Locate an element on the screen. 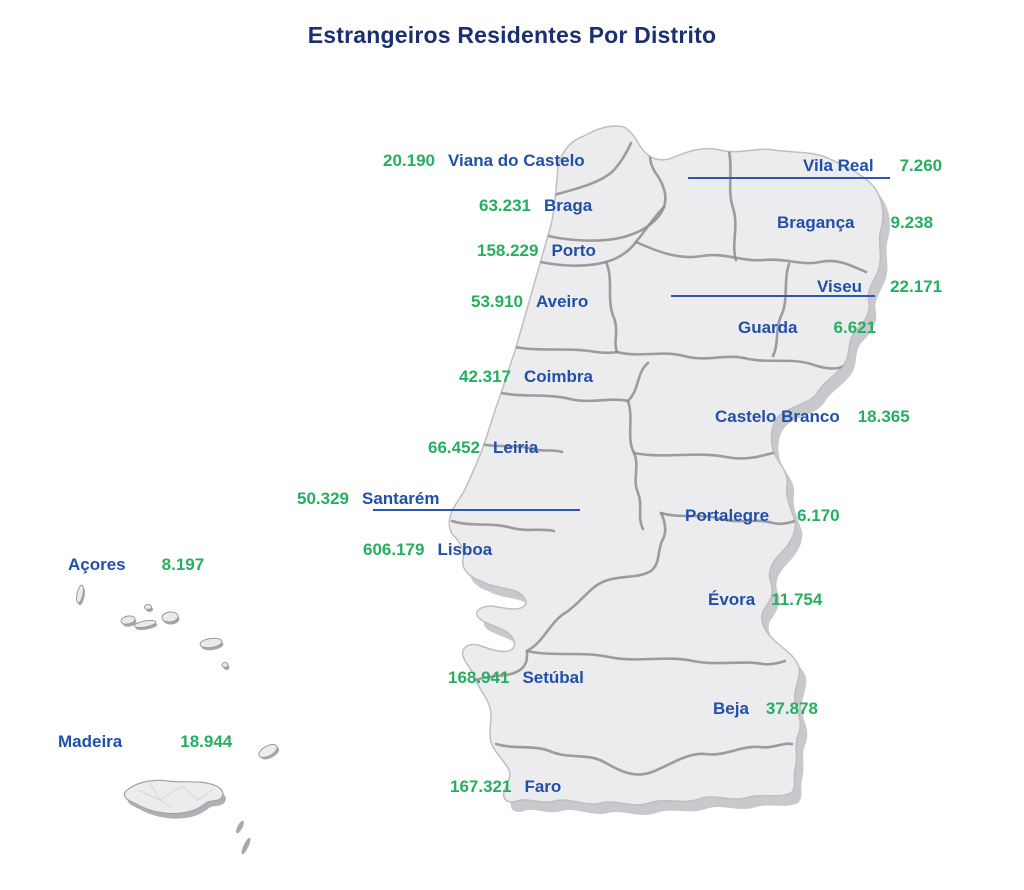 This screenshot has height=890, width=1024. district-value: 66.452 is located at coordinates (454, 447).